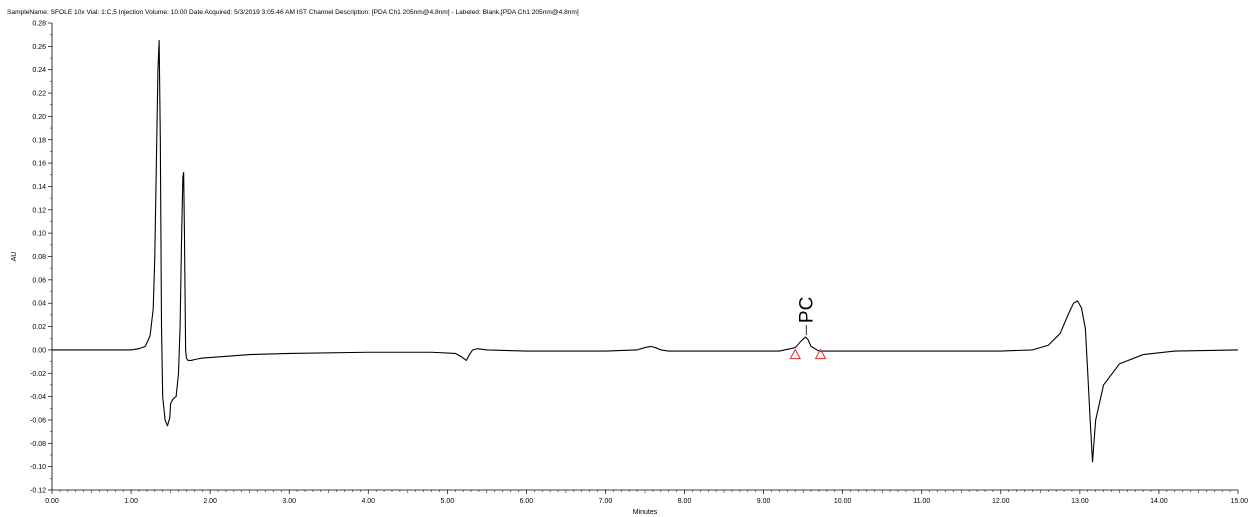 The width and height of the screenshot is (1256, 517). I want to click on y-tick-label: 0.08, so click(39, 257).